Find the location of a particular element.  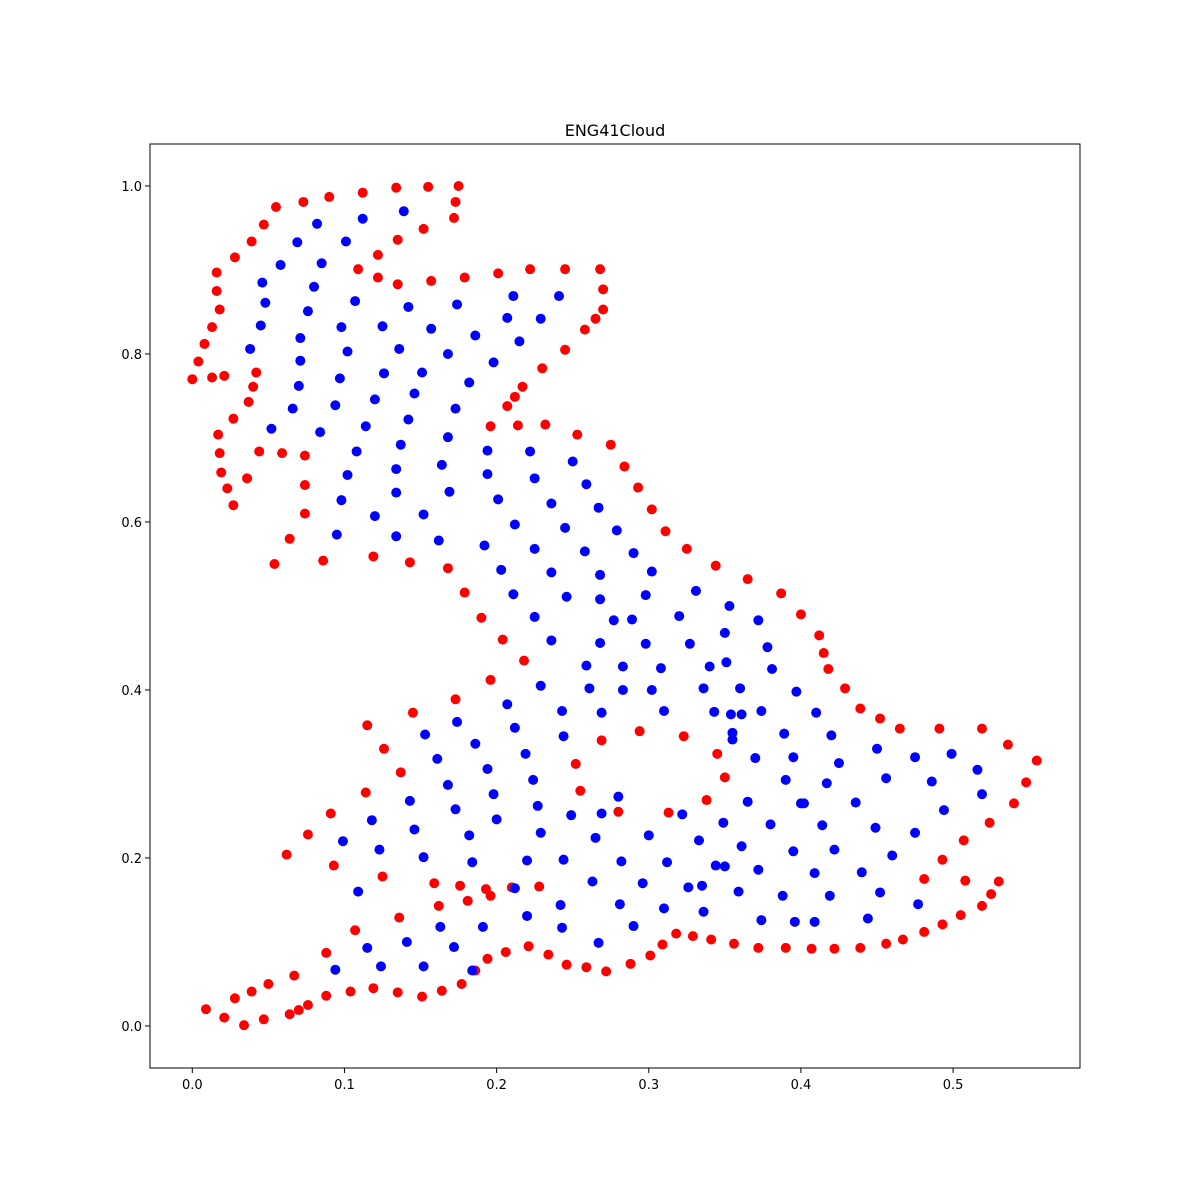

x-tick-label: 0.1 is located at coordinates (344, 1085).